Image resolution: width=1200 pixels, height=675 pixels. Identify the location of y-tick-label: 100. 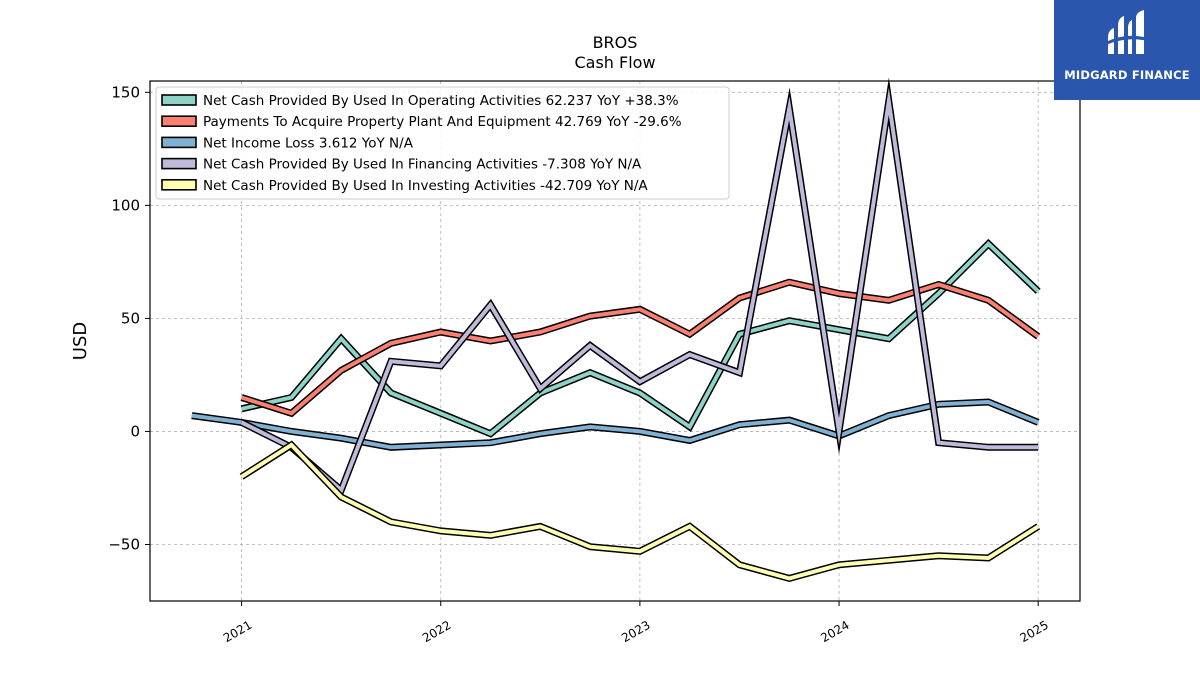
(125, 205).